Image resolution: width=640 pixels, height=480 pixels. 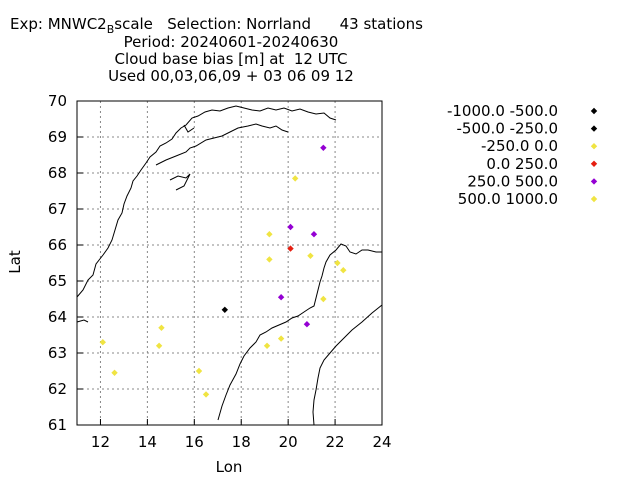 I want to click on legend-label: 250.0 500.0, so click(x=512, y=181).